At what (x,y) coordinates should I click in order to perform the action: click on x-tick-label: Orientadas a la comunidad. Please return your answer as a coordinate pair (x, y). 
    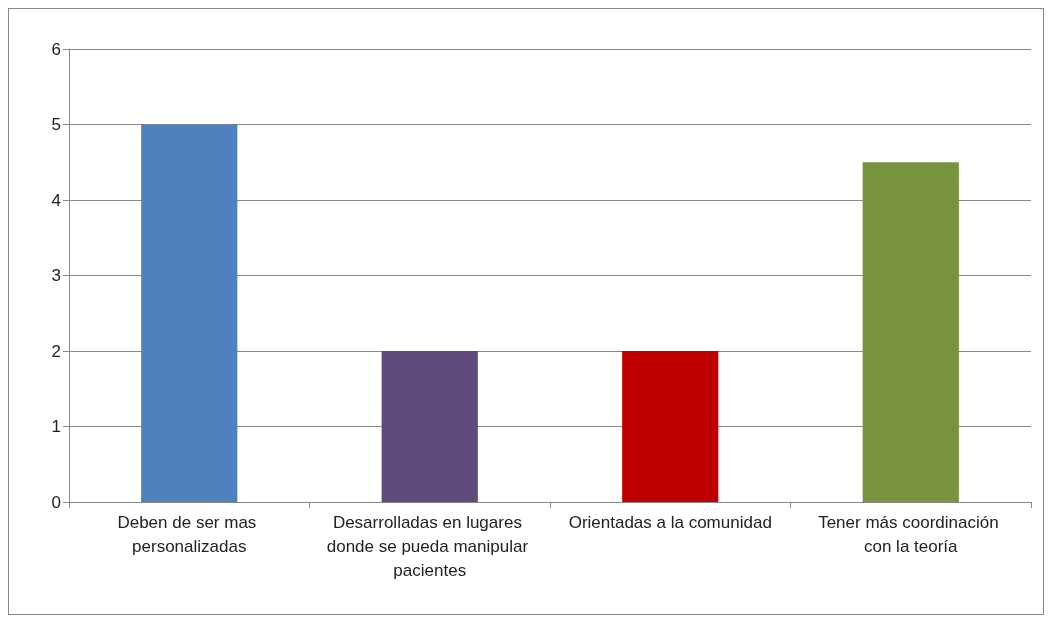
    Looking at the image, I should click on (670, 522).